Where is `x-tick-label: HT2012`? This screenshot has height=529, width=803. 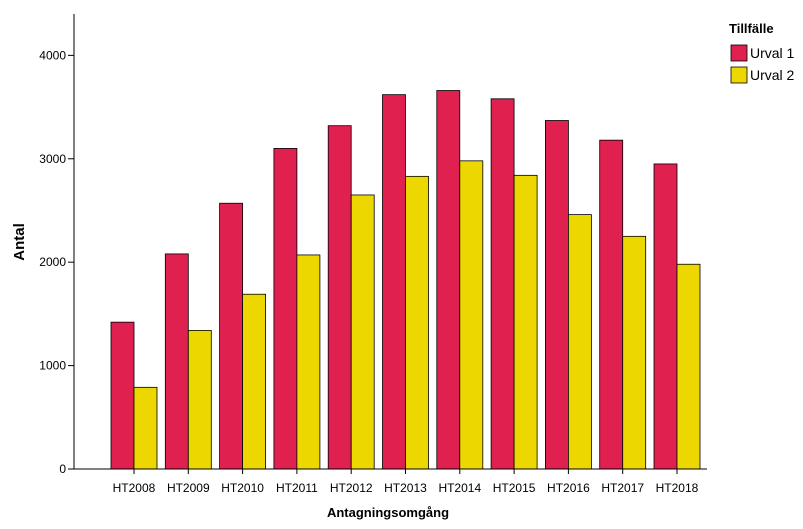 x-tick-label: HT2012 is located at coordinates (351, 488).